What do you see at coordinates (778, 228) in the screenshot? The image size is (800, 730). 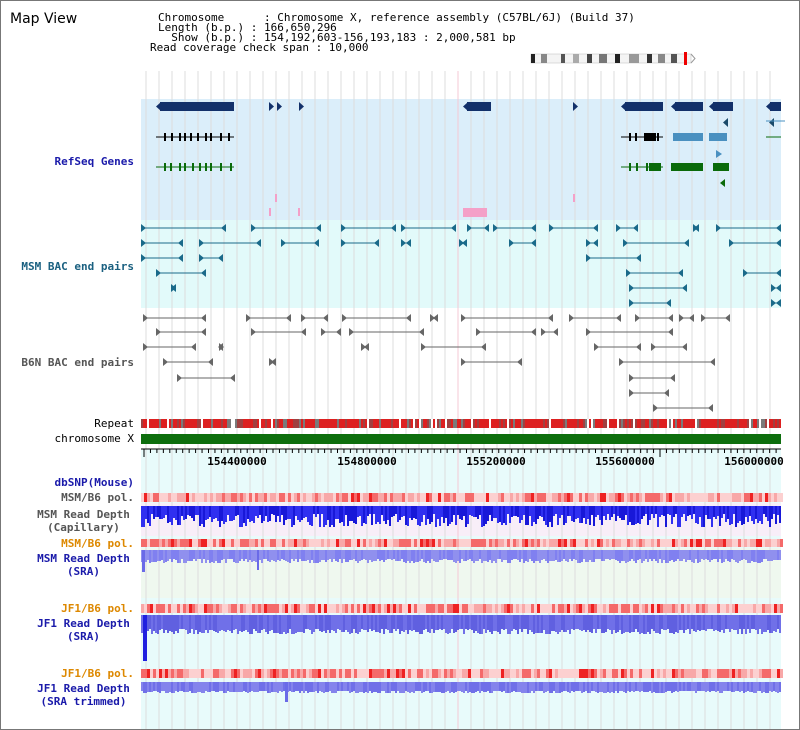 I see `msm-bac-pair-end` at bounding box center [778, 228].